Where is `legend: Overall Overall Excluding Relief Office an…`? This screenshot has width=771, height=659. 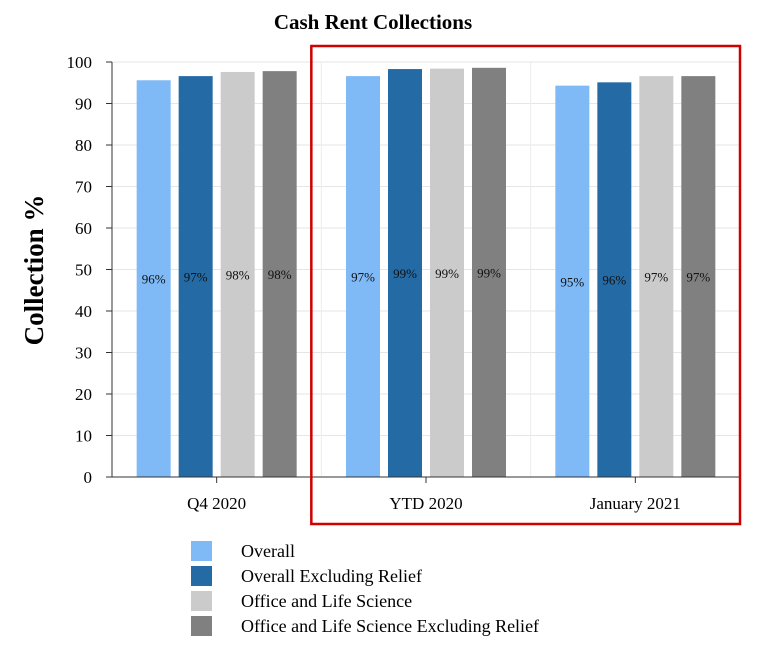
legend: Overall Overall Excluding Relief Office an… is located at coordinates (365, 588).